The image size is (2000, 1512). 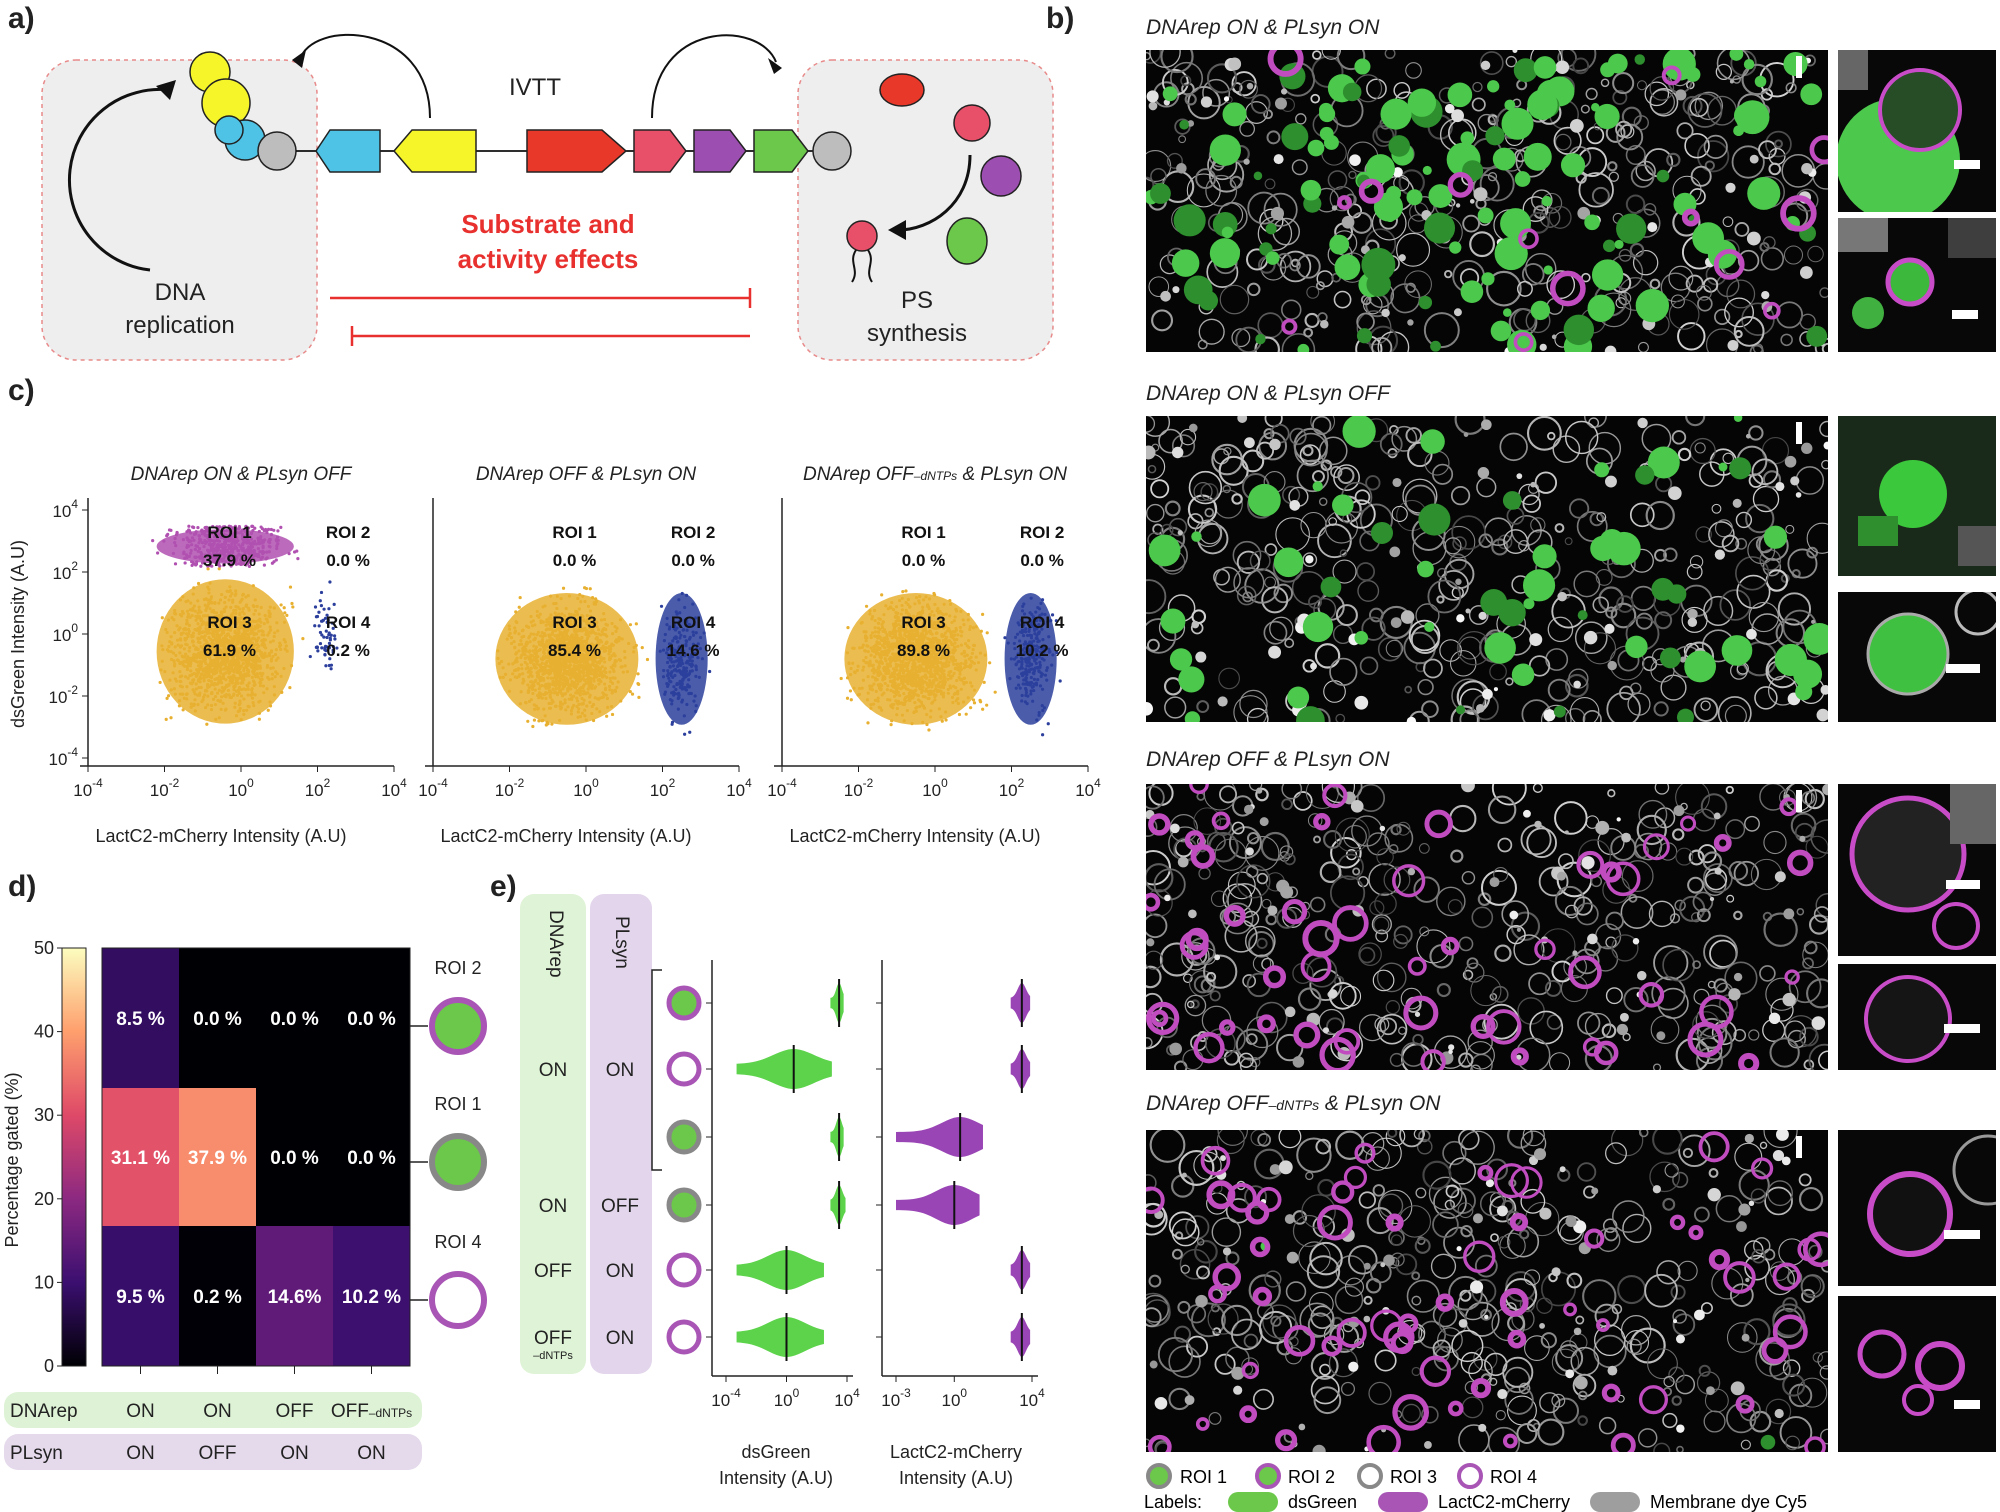 I want to click on d-roi-label-1: ROI 1, so click(x=457, y=1104).